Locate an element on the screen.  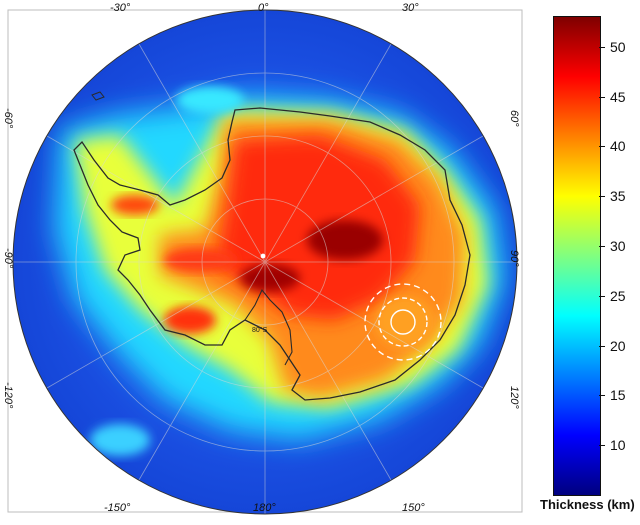
lon-label-m90: -90° is located at coordinates (8, 258).